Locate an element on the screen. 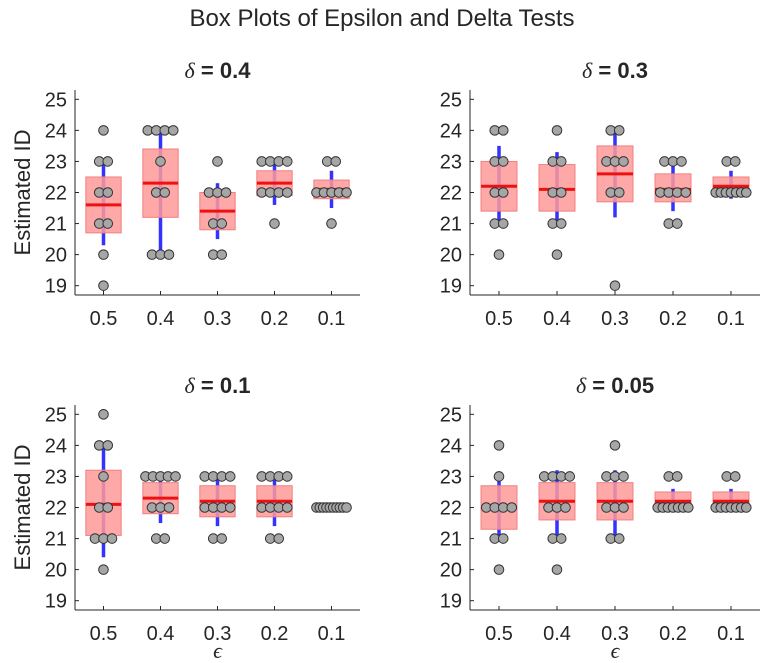 The width and height of the screenshot is (765, 663). panel-title-value: = 0.3 is located at coordinates (620, 70).